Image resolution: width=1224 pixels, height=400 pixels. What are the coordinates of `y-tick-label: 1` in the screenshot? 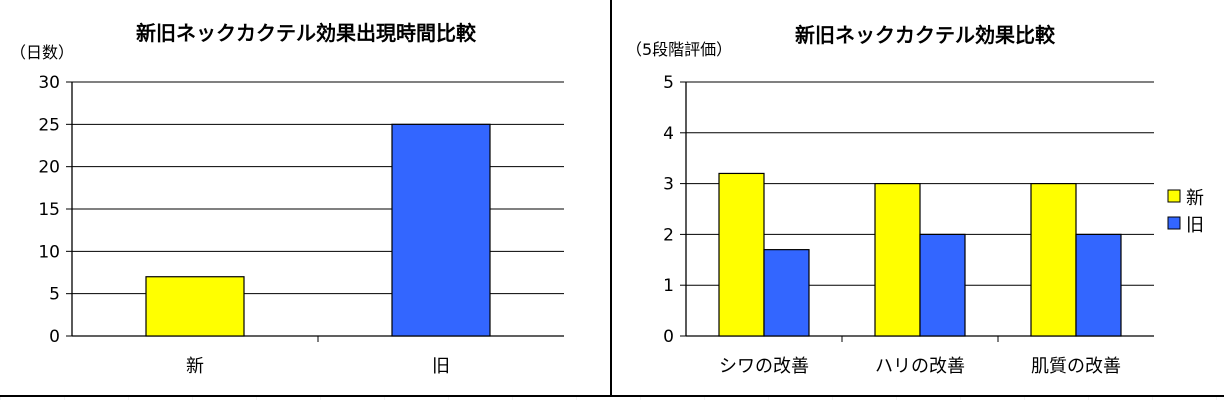 It's located at (668, 286).